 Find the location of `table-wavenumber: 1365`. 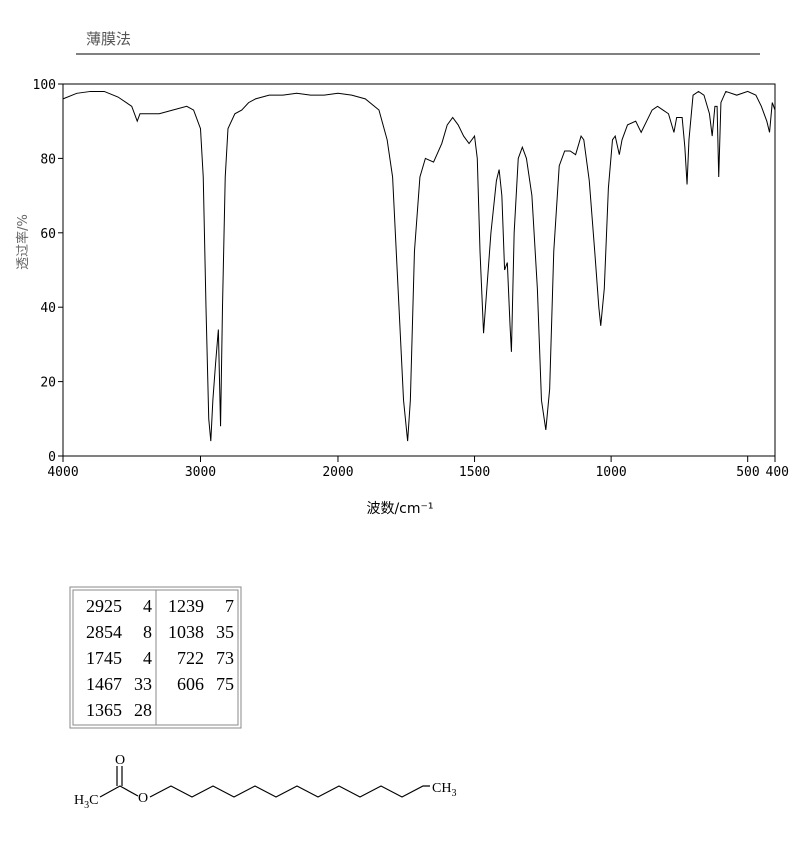

table-wavenumber: 1365 is located at coordinates (104, 710).